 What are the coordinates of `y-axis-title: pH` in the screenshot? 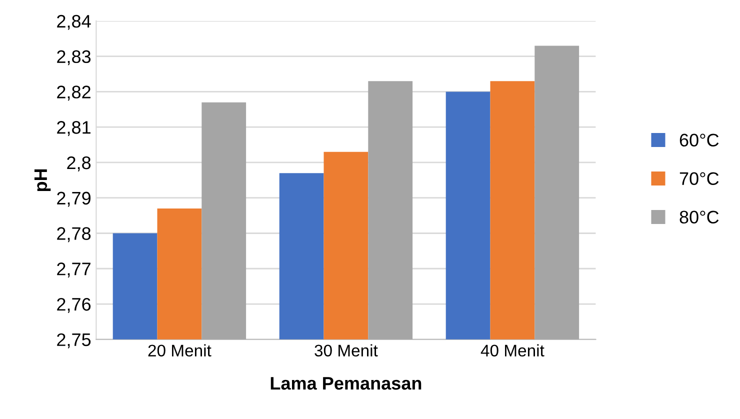 It's located at (42, 180).